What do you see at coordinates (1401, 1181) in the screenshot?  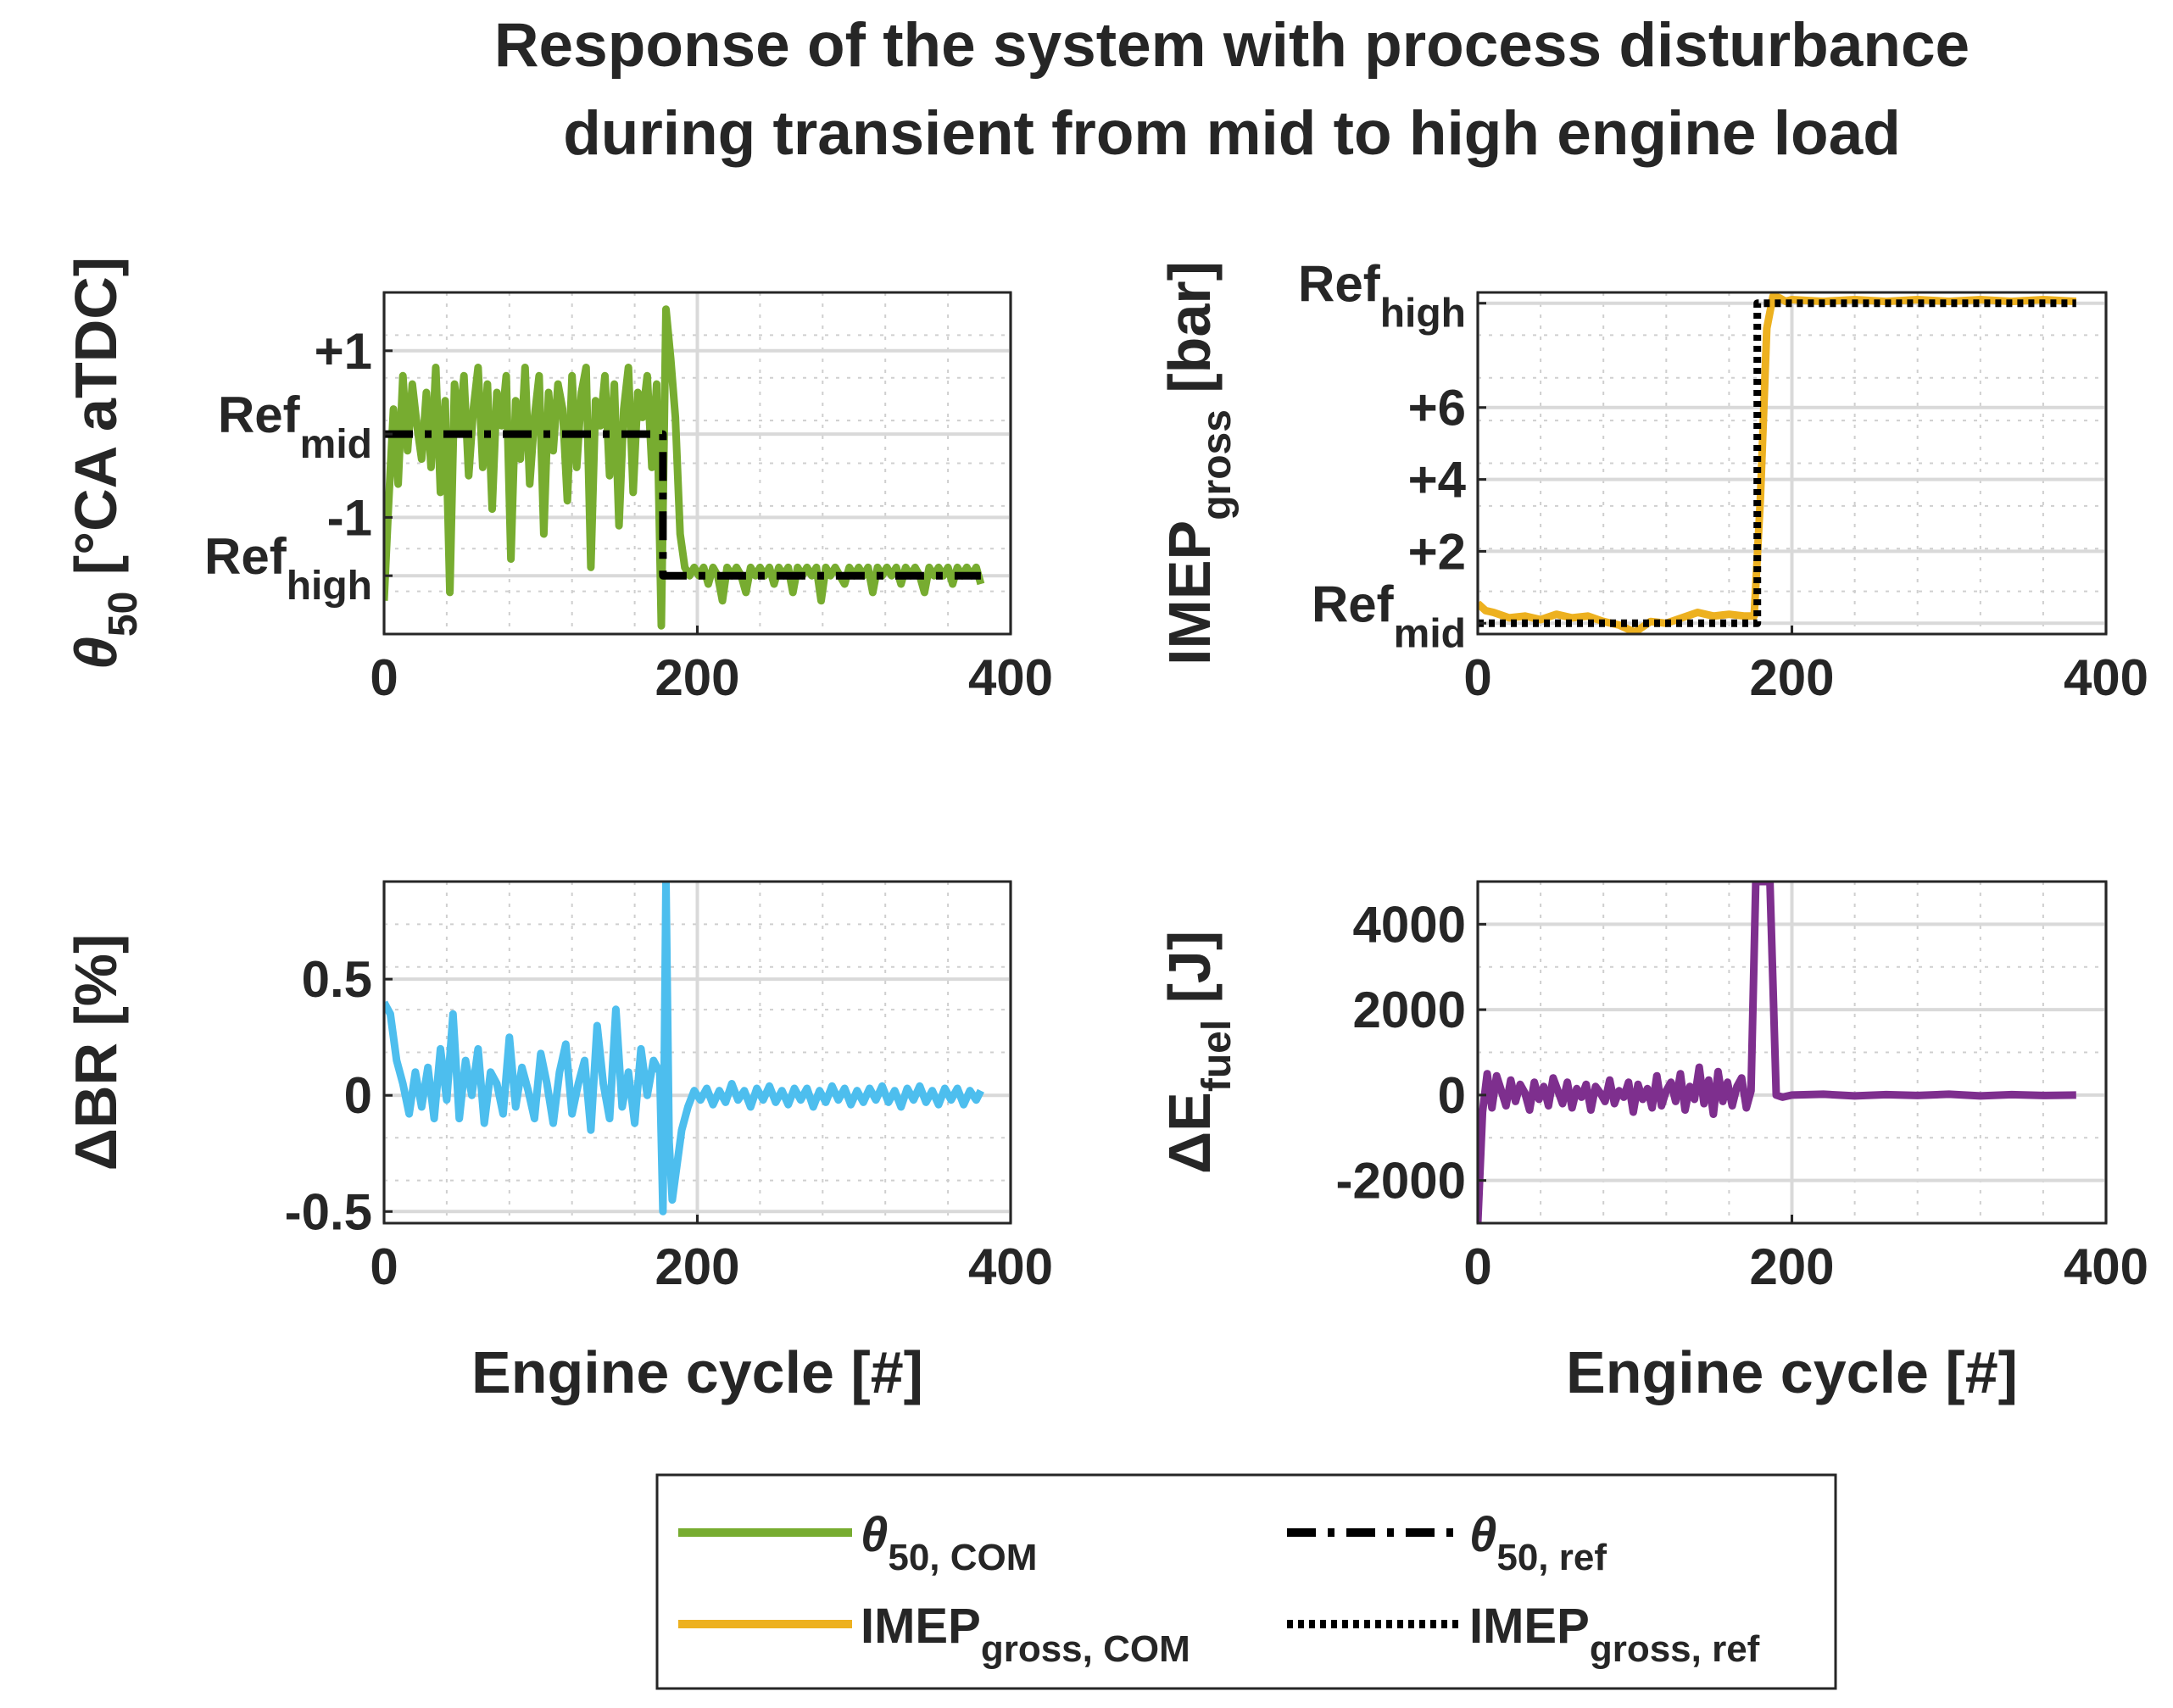 I see `y-tick-label: -2000` at bounding box center [1401, 1181].